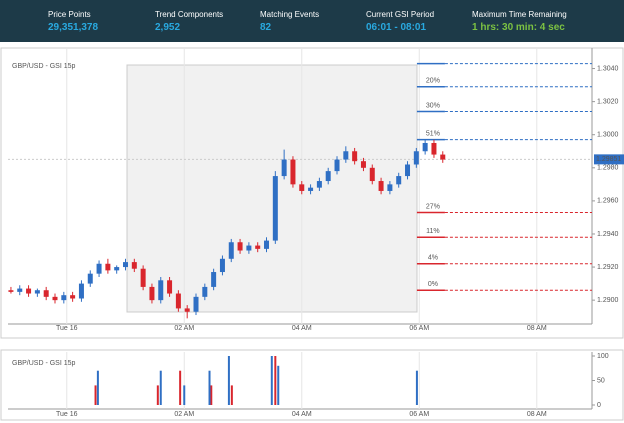 Image resolution: width=624 pixels, height=423 pixels. I want to click on level-label: 4%, so click(433, 258).